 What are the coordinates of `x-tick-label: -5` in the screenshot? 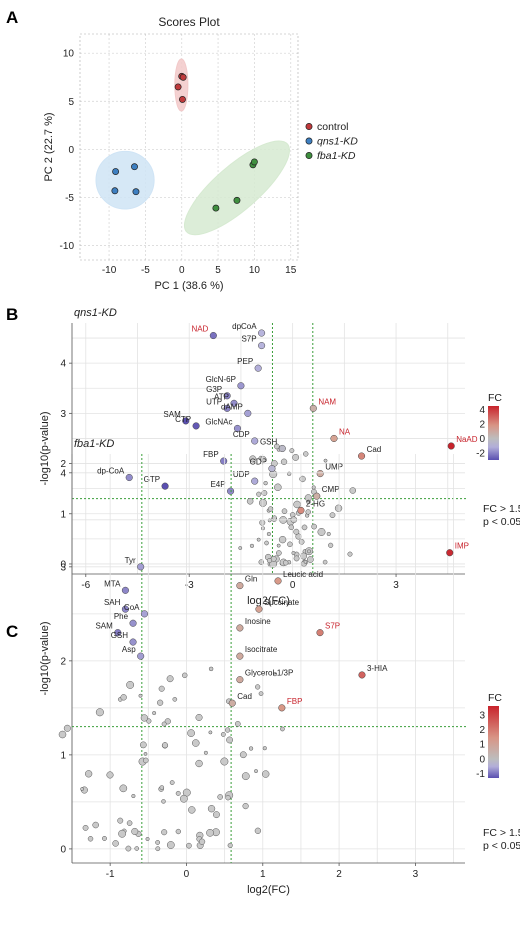 It's located at (145, 270).